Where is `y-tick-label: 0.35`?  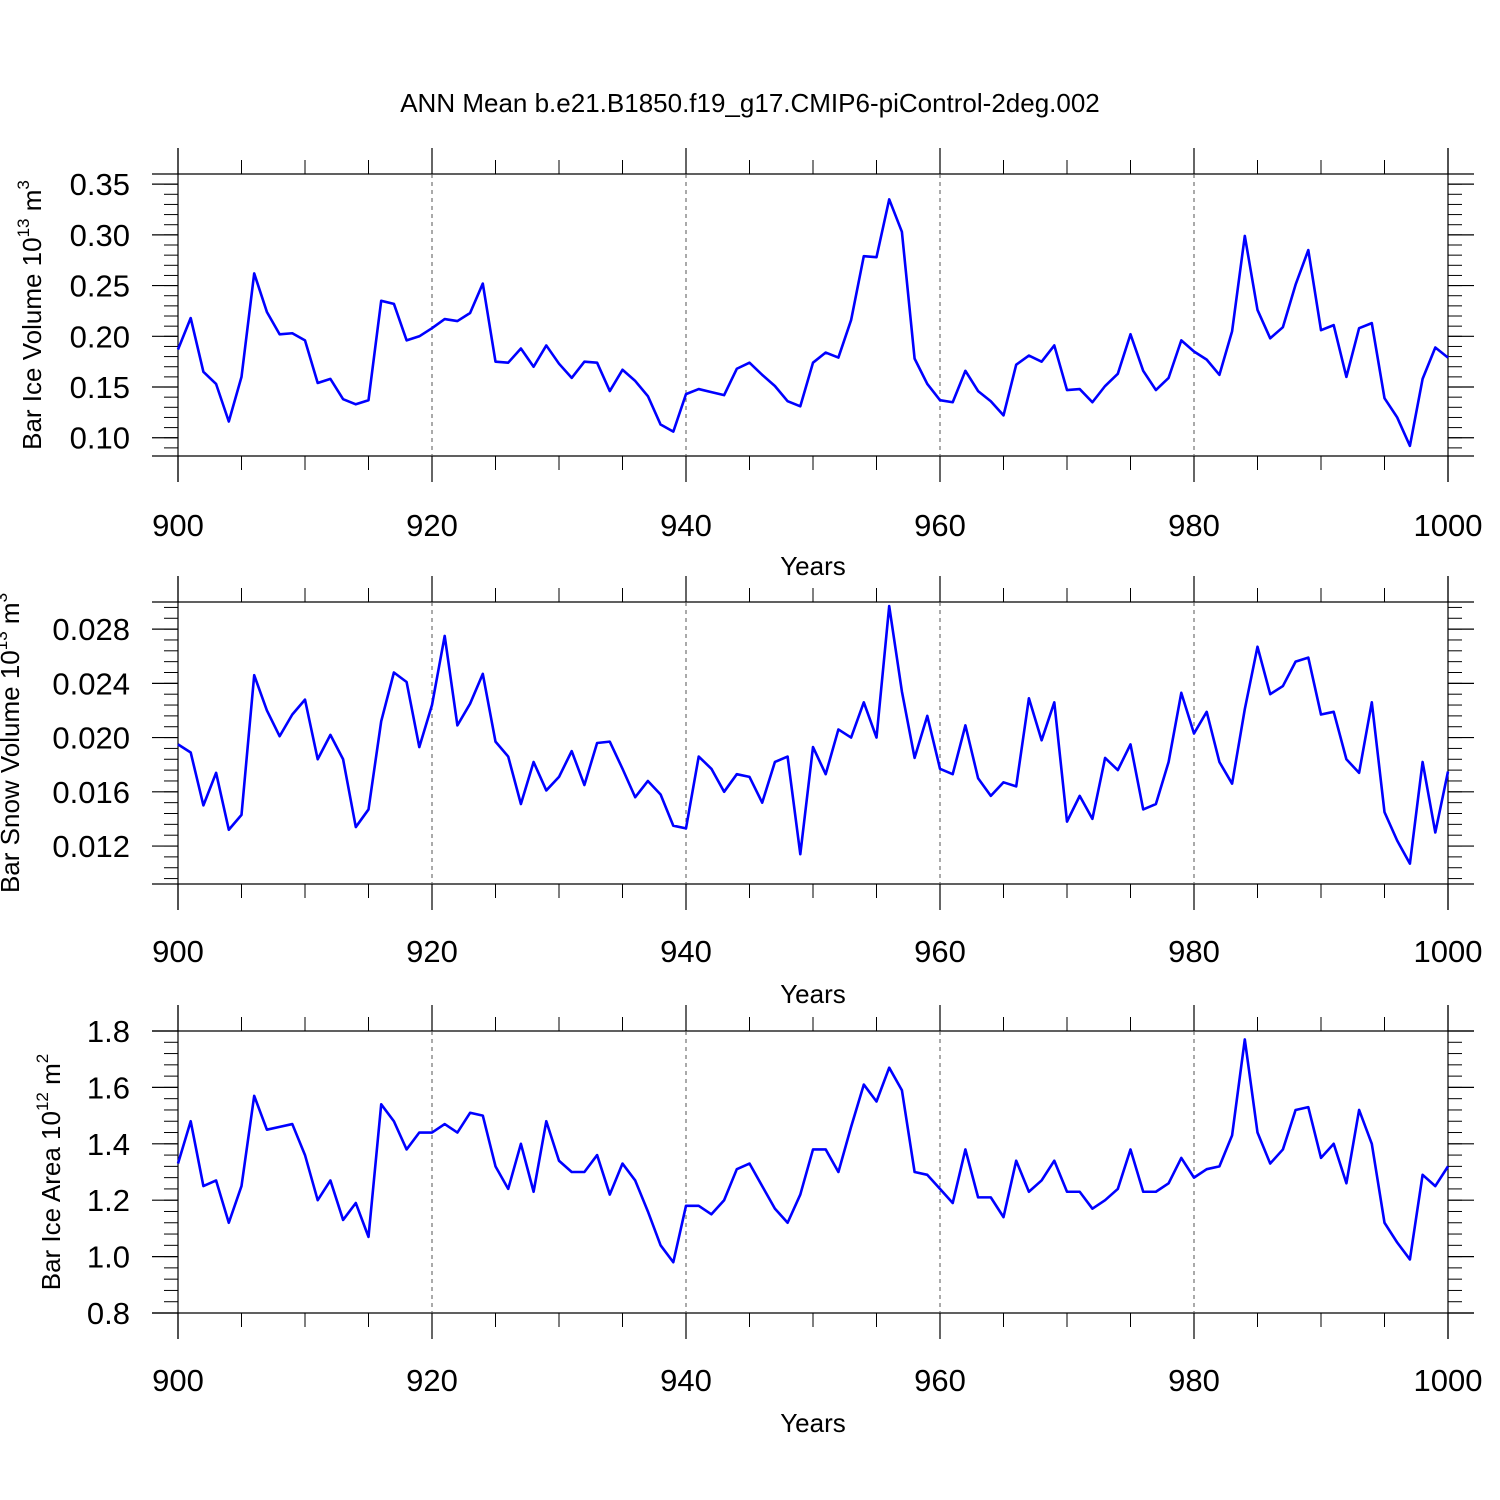
y-tick-label: 0.35 is located at coordinates (100, 184).